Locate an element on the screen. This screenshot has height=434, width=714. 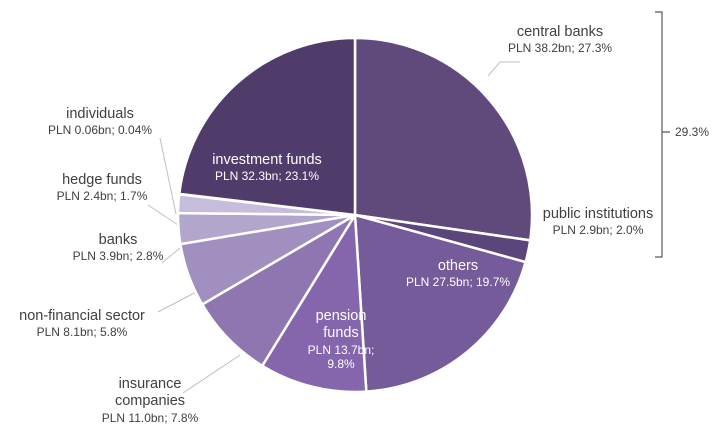
value-label: PLN 38.2bn; 27.3% is located at coordinates (560, 48).